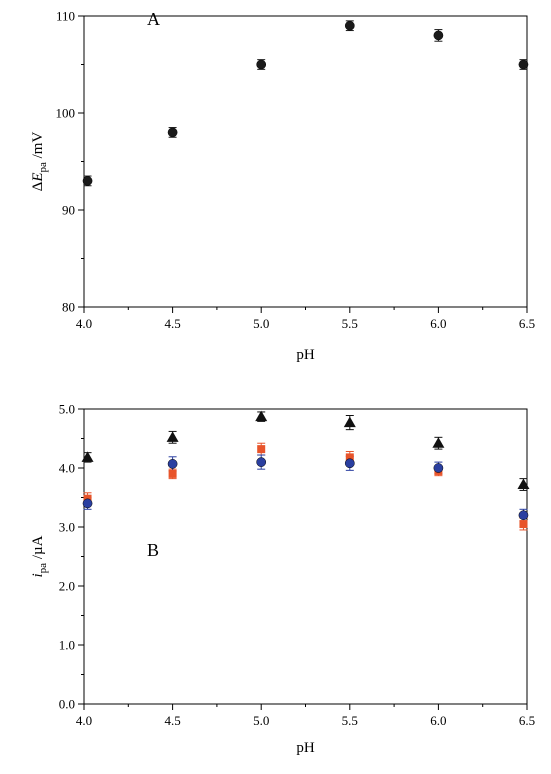  I want to click on error-bars-b, so click(305, 471).